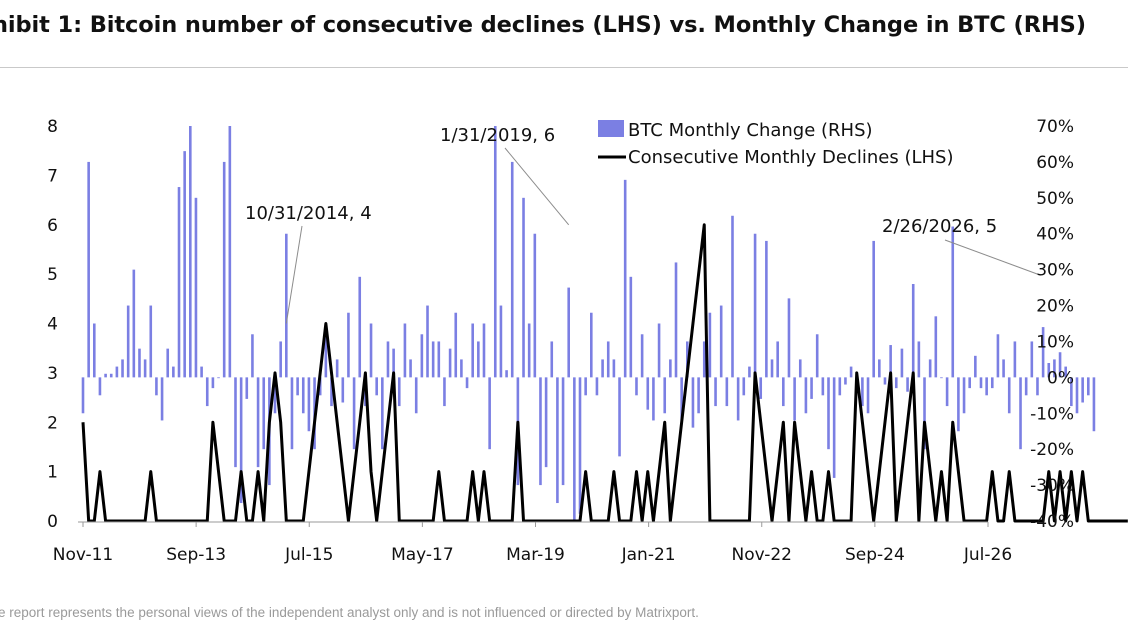 This screenshot has width=1128, height=634. I want to click on y-right-tick-label: 10%, so click(1055, 343).